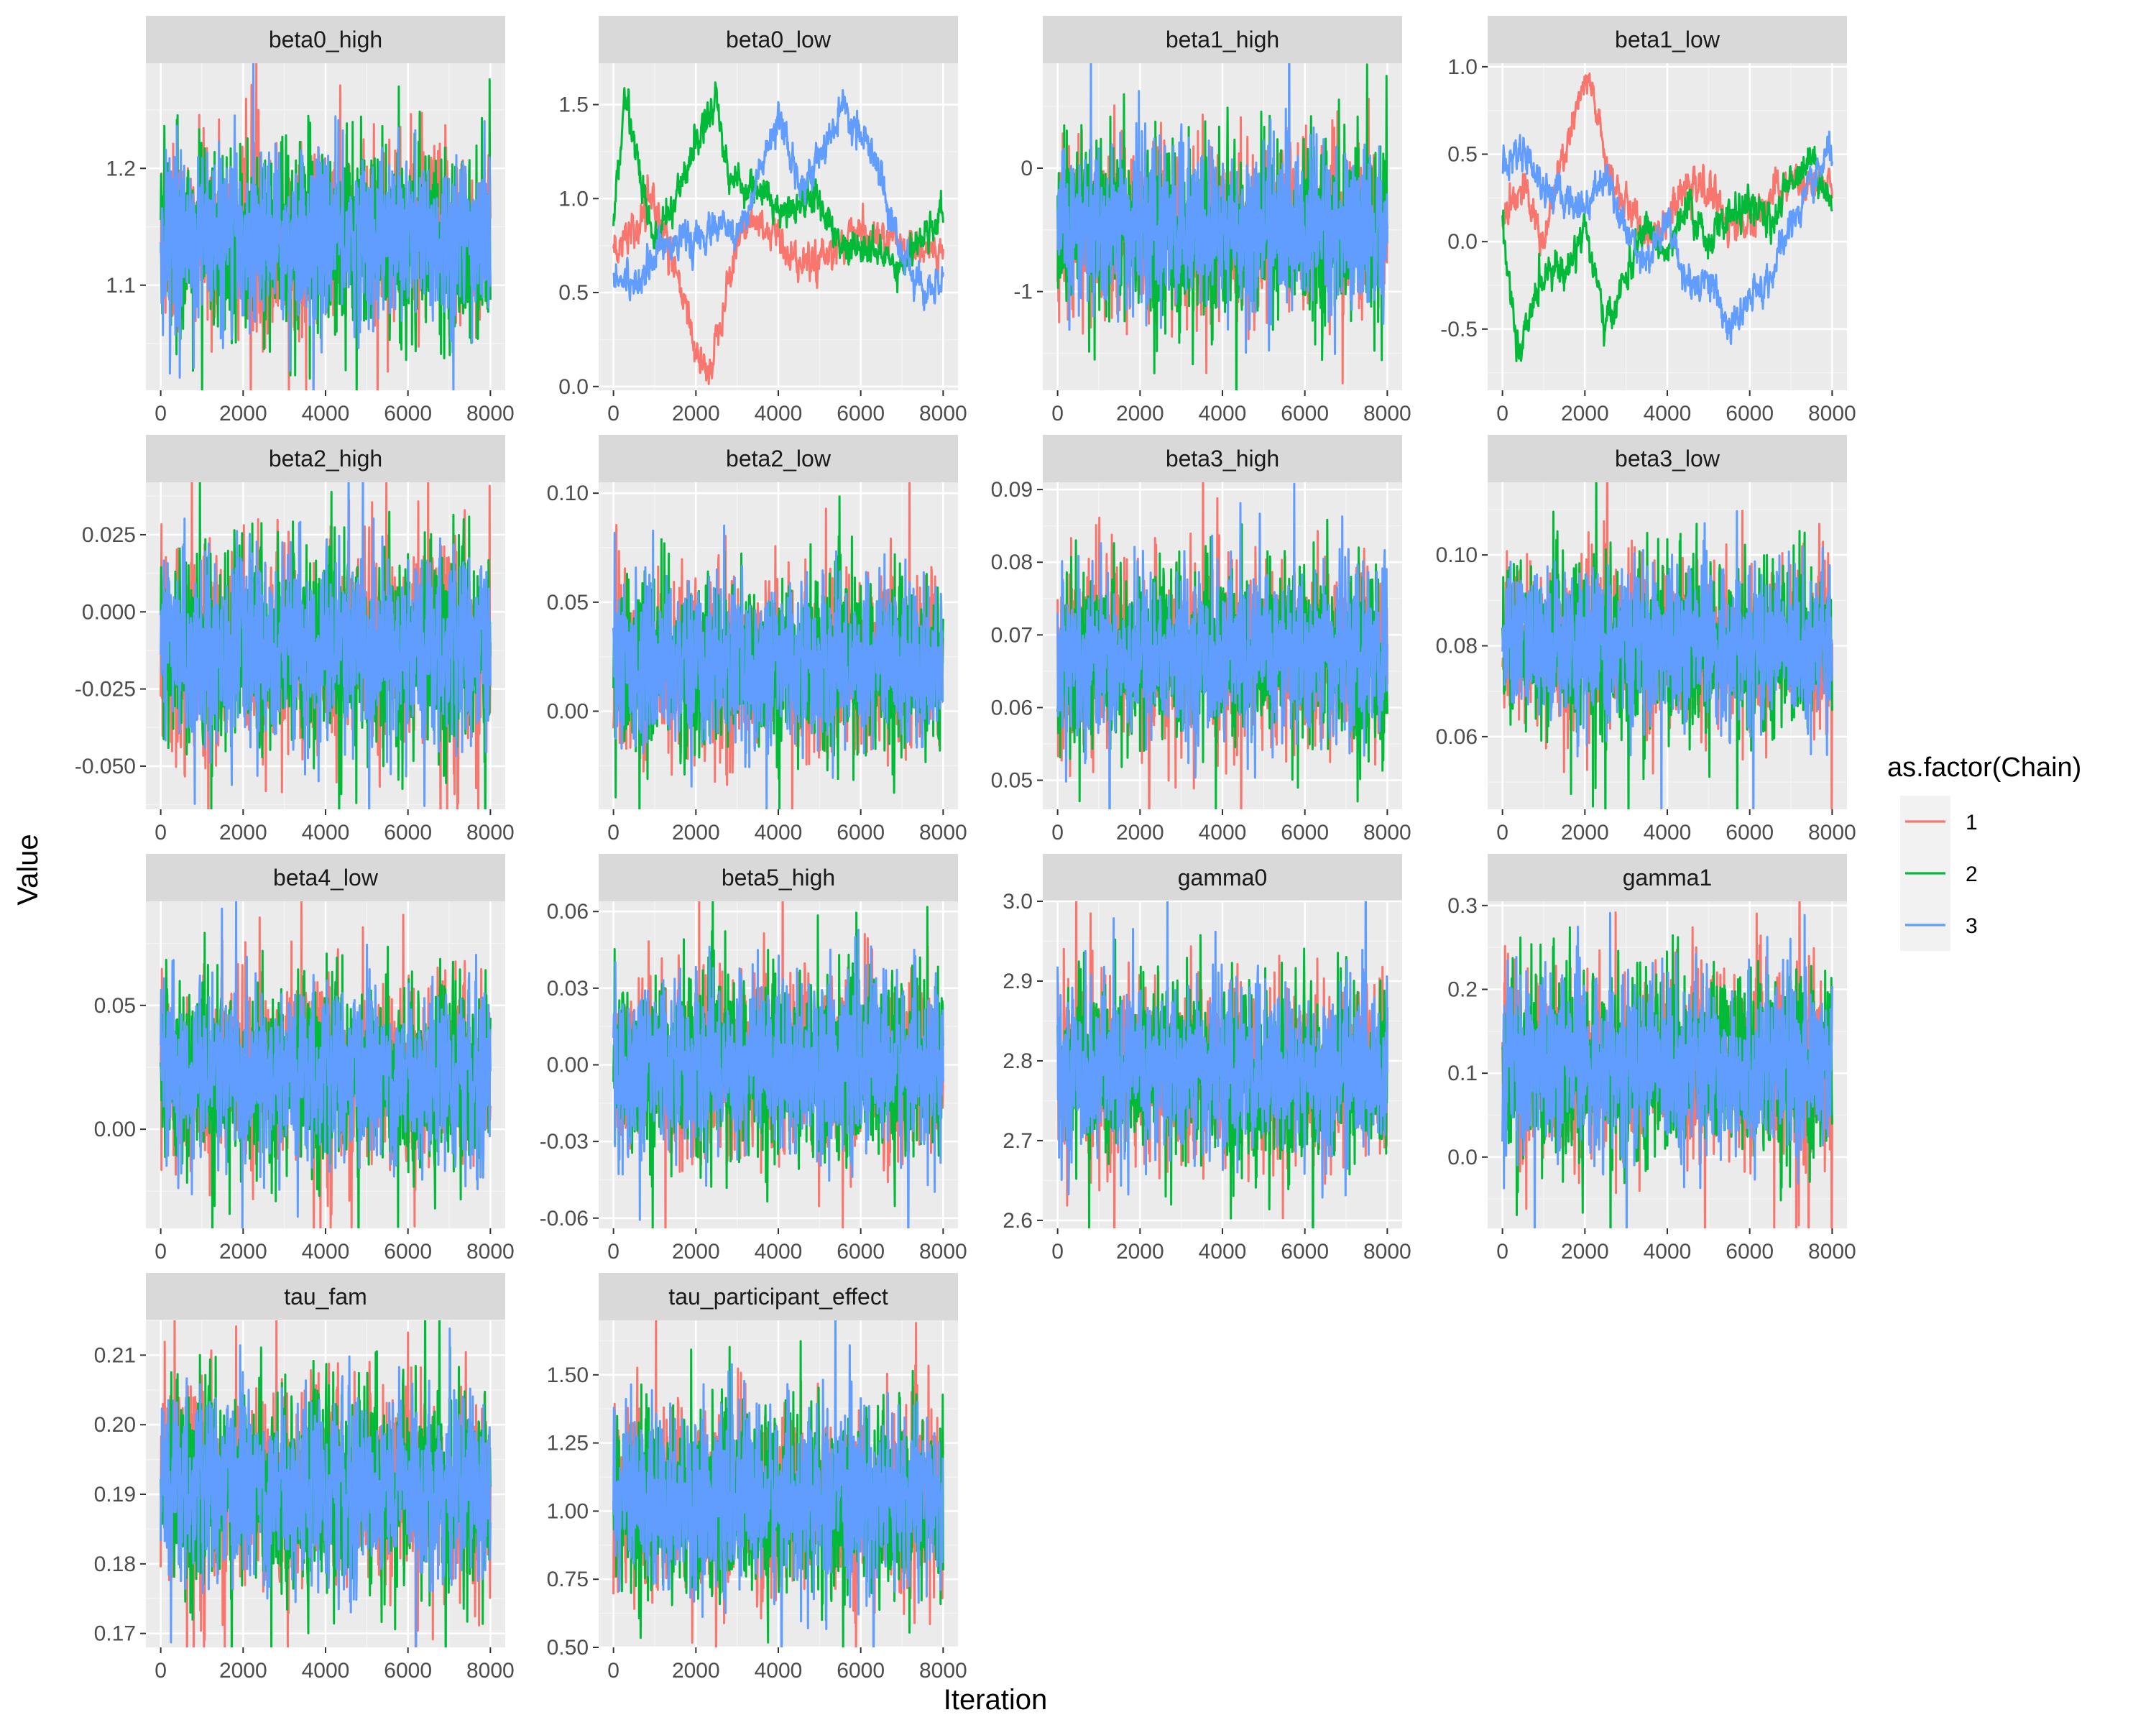 The image size is (2156, 1725). I want to click on y-tick-label: 1.00, so click(568, 1511).